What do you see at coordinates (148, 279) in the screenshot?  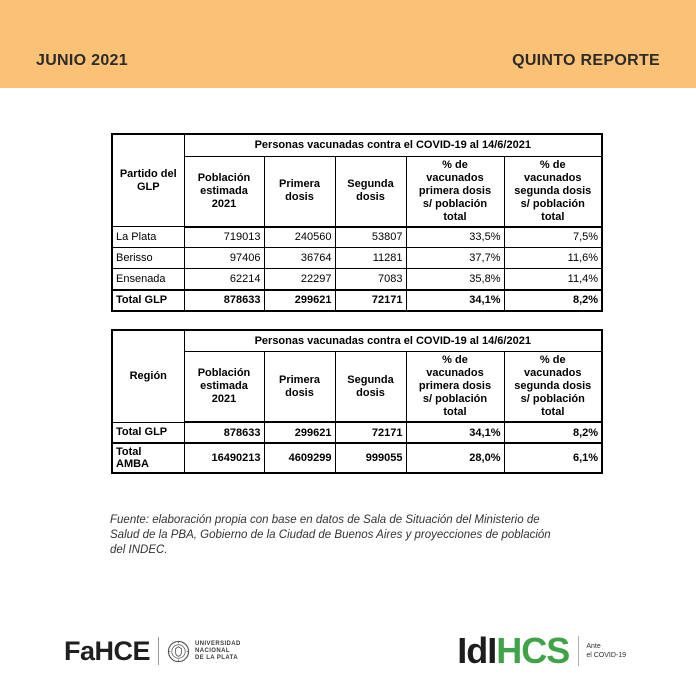 I see `row-label: Ensenada` at bounding box center [148, 279].